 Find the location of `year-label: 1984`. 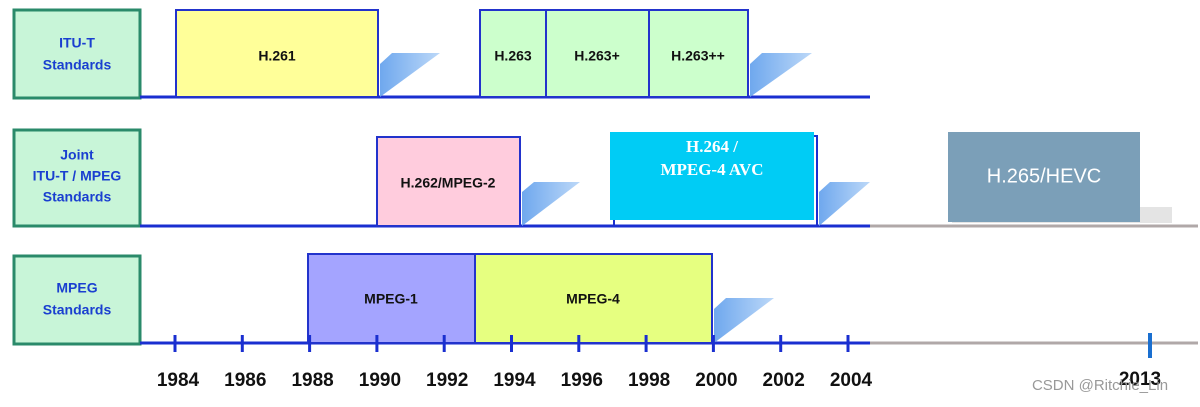

year-label: 1984 is located at coordinates (178, 380).